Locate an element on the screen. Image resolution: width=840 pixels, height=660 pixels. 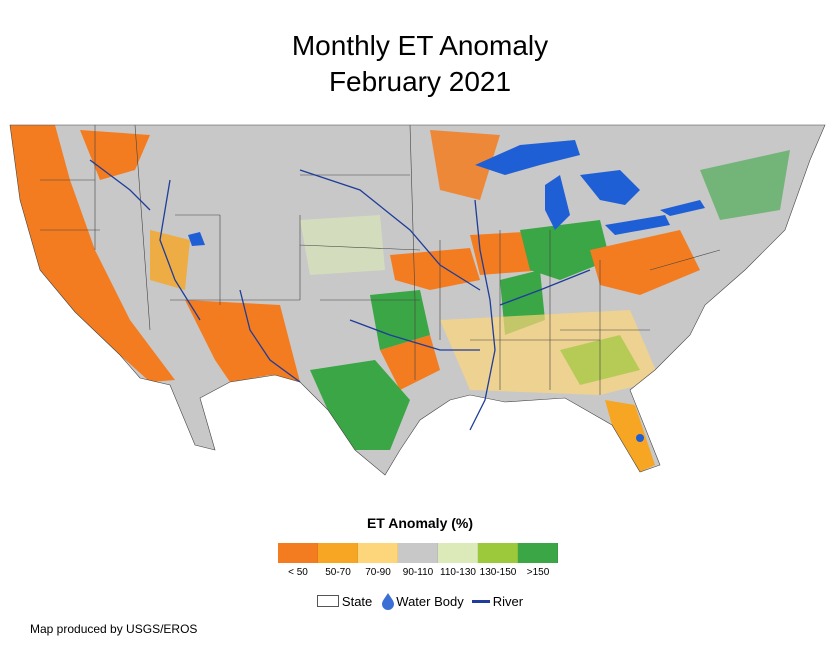
legend-class-label: < 50 is located at coordinates (298, 572).